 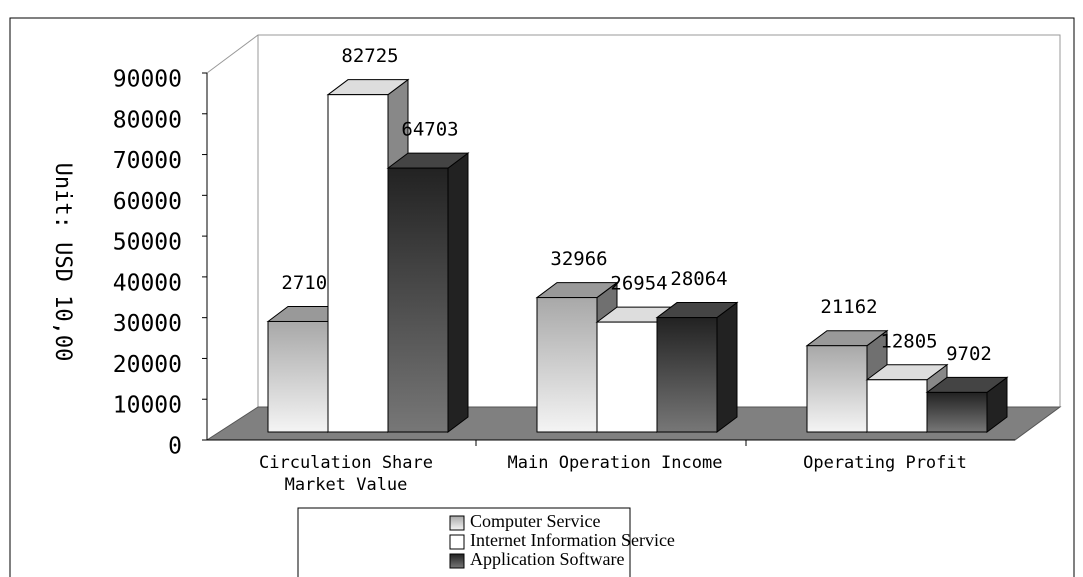 What do you see at coordinates (147, 80) in the screenshot?
I see `y-tick-label: 90000` at bounding box center [147, 80].